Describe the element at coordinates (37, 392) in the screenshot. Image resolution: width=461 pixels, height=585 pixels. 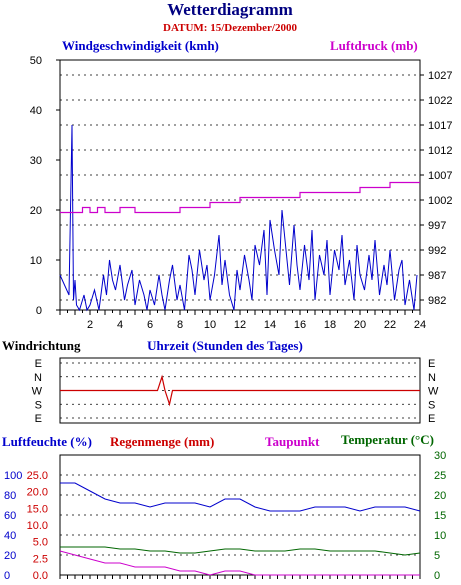
I see `direction-left-tick-label: W` at that location.